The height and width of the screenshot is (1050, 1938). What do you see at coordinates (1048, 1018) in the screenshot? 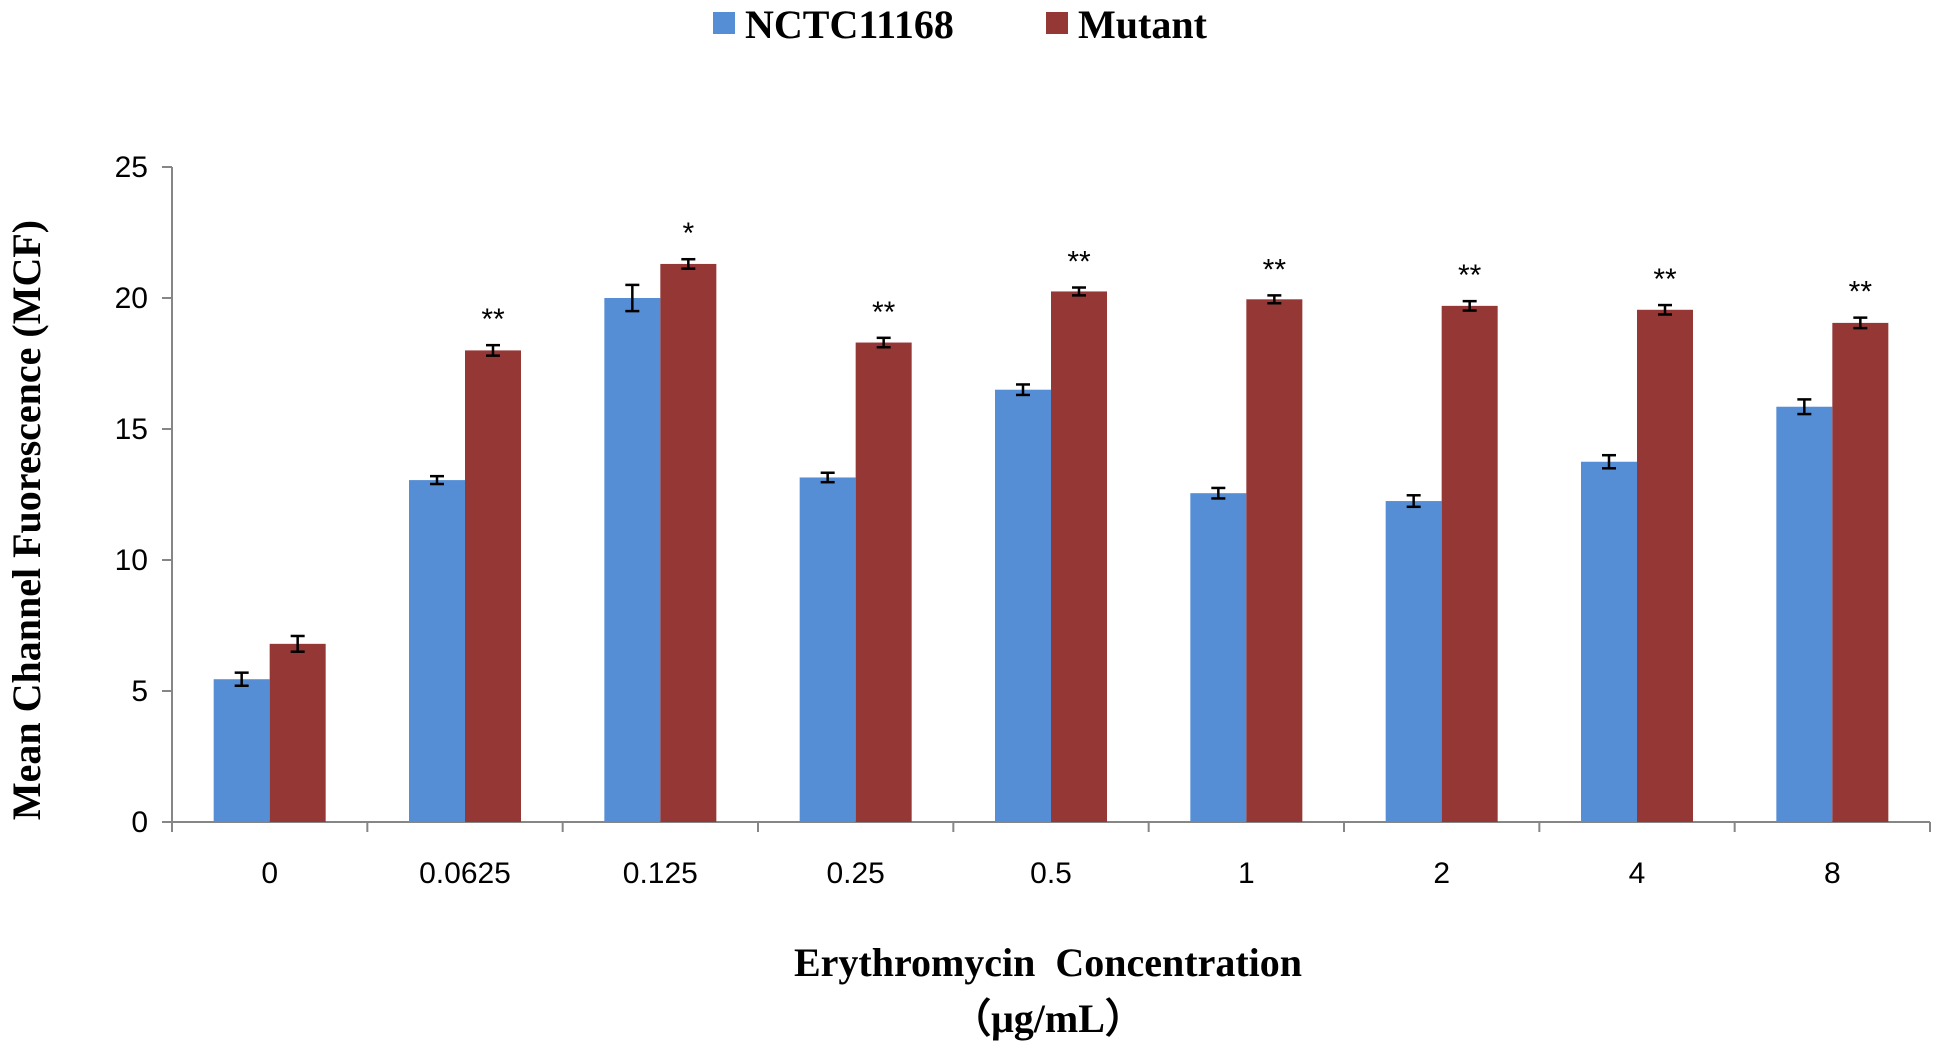
I see `x-axis-units: （μg/mL）` at bounding box center [1048, 1018].